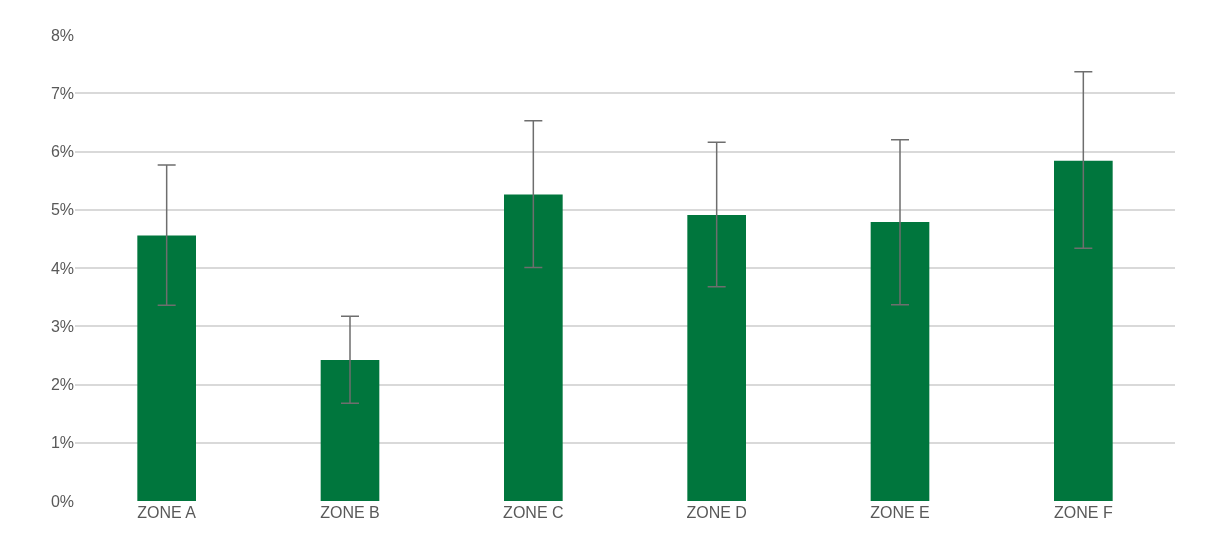  What do you see at coordinates (533, 512) in the screenshot?
I see `x-tick-label: ZONE C` at bounding box center [533, 512].